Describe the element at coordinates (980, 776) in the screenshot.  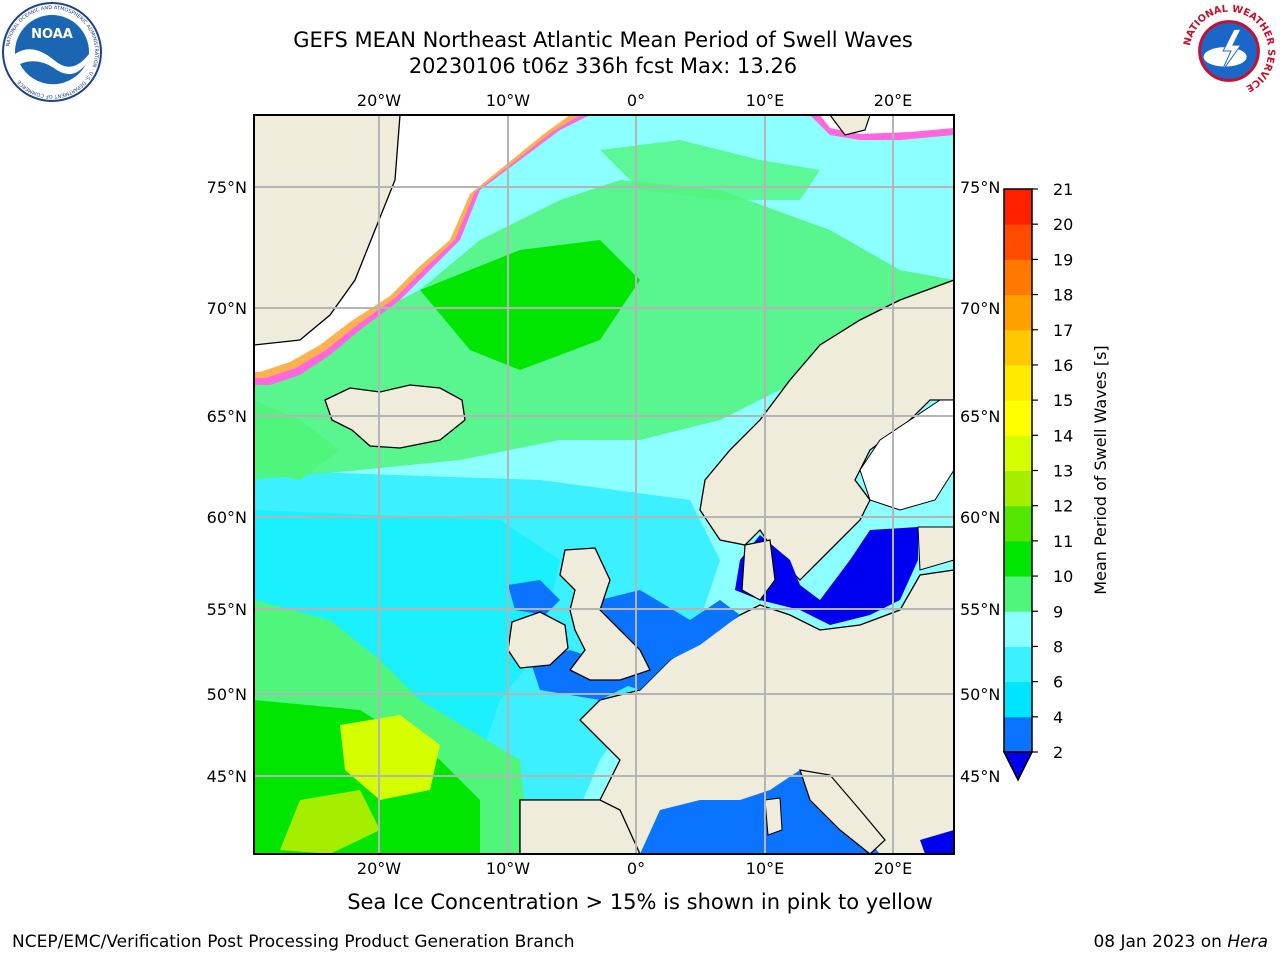
I see `lat-label-right: 45°N` at that location.